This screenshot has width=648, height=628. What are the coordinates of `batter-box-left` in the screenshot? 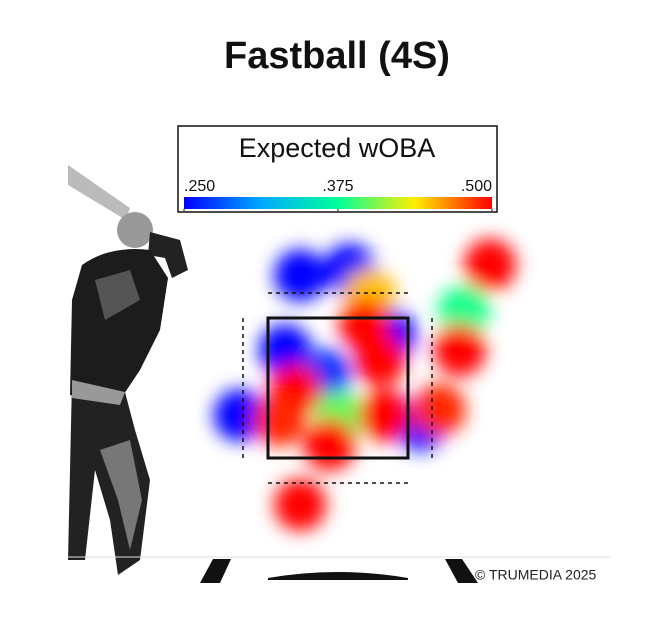 It's located at (215, 571).